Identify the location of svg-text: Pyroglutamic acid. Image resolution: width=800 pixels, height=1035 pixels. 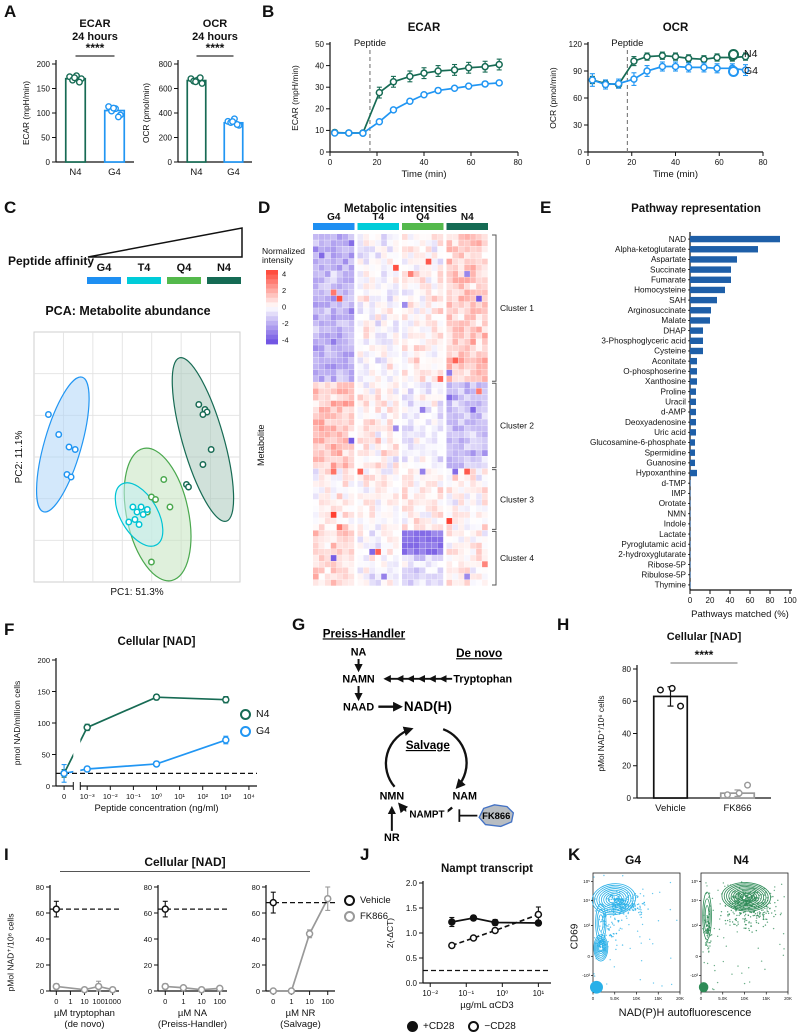
(653, 544).